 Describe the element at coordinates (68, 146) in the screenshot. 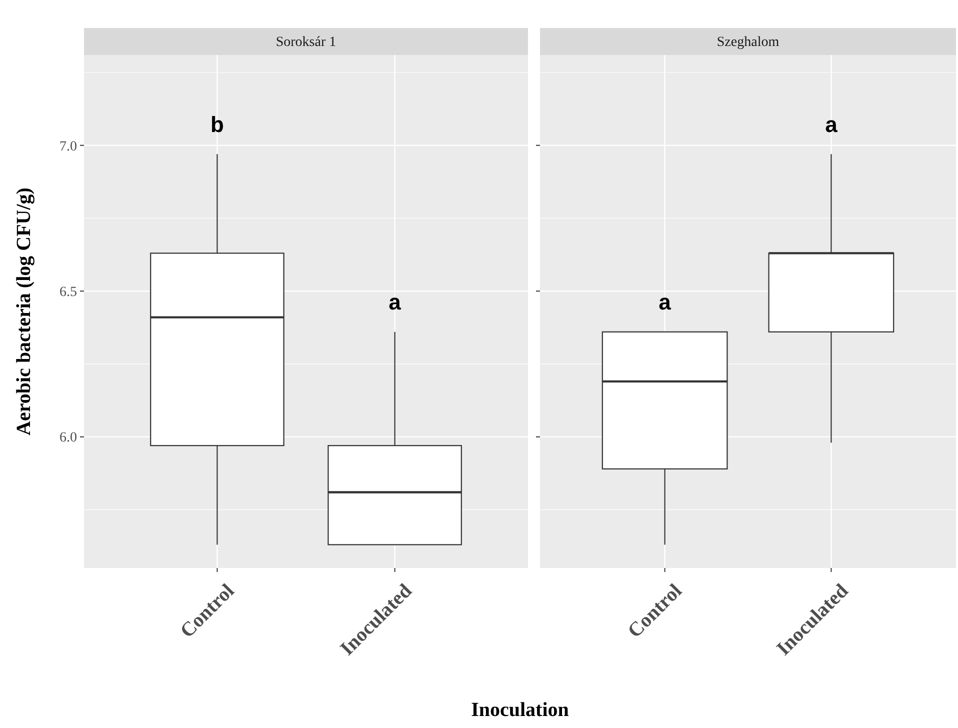

I see `y-tick-label: 7.0` at that location.